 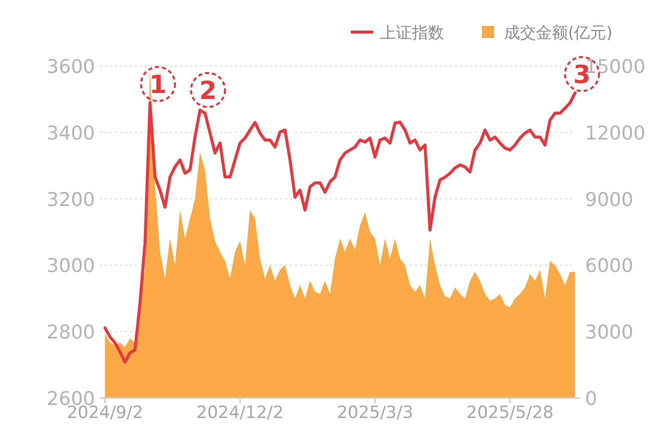 I want to click on x-tick-label: 2025/3/3, so click(x=375, y=413).